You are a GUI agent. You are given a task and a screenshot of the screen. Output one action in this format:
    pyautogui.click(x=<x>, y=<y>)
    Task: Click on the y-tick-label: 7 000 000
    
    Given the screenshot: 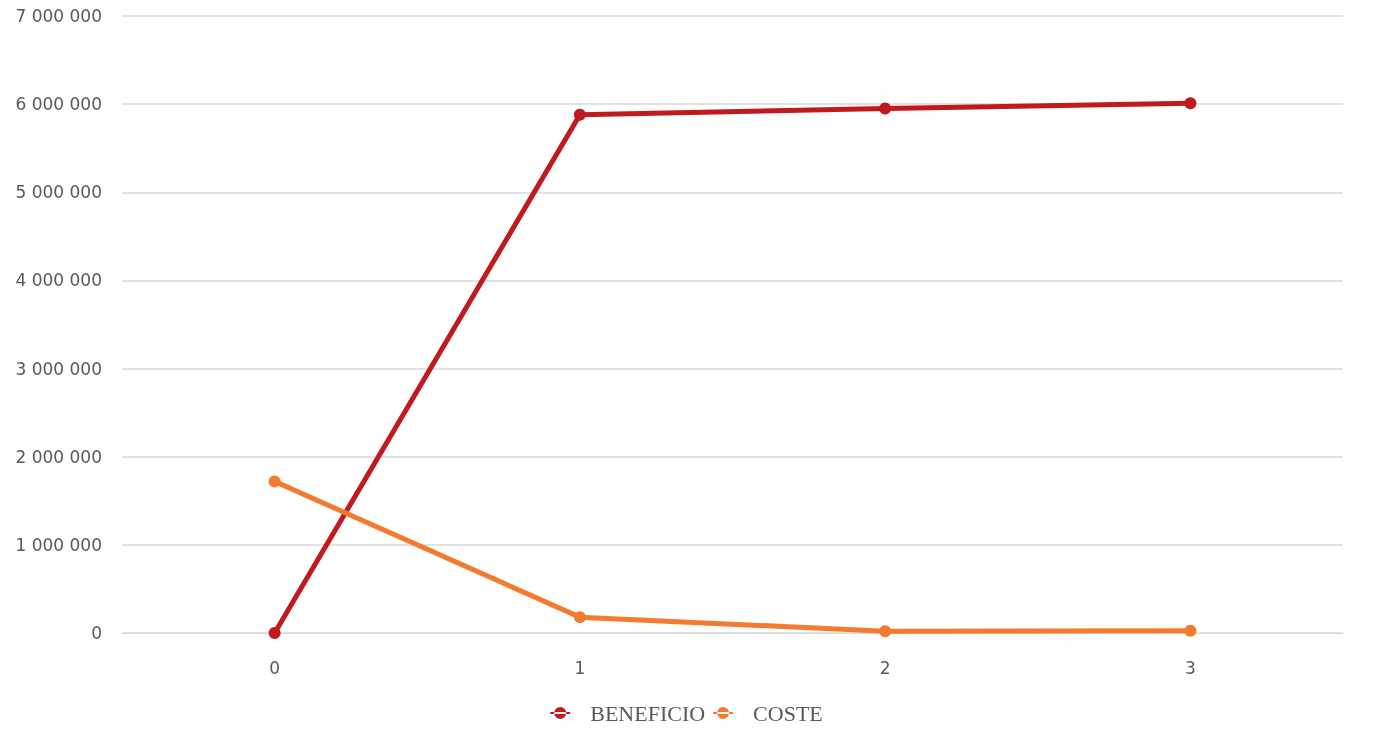 What is the action you would take?
    pyautogui.click(x=58, y=16)
    